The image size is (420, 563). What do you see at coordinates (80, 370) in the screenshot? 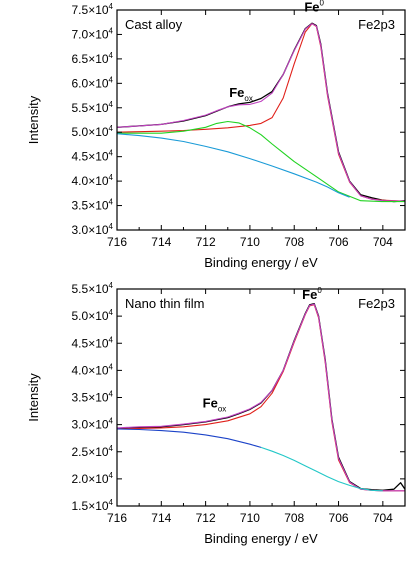
I see `y-tick-mantissa: 4.0` at bounding box center [80, 370].